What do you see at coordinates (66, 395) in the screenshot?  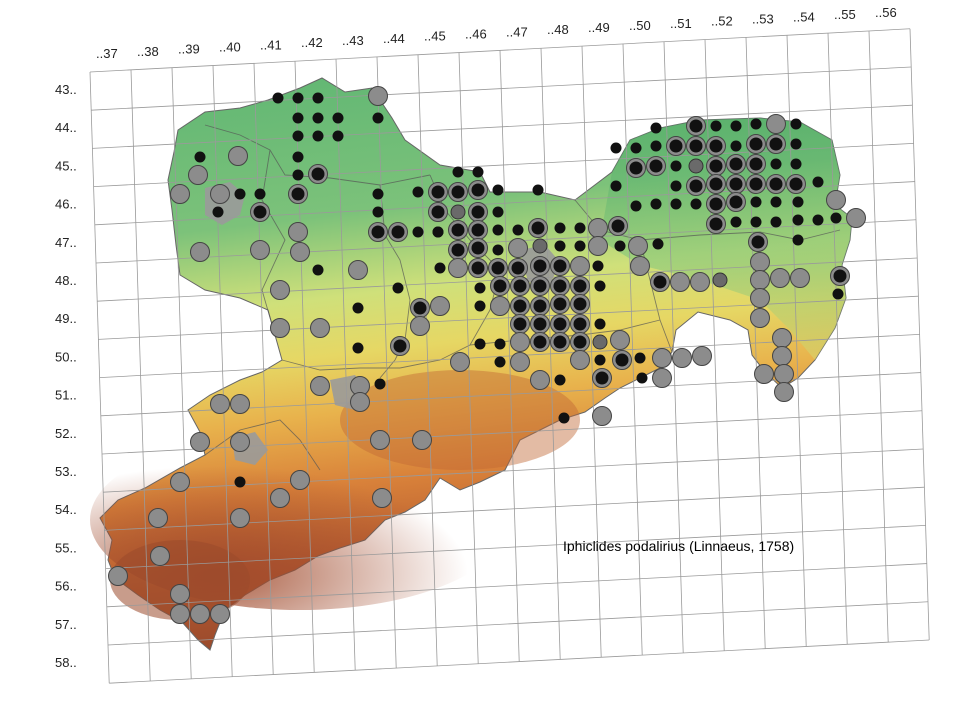 I see `row-label: 51..` at bounding box center [66, 395].